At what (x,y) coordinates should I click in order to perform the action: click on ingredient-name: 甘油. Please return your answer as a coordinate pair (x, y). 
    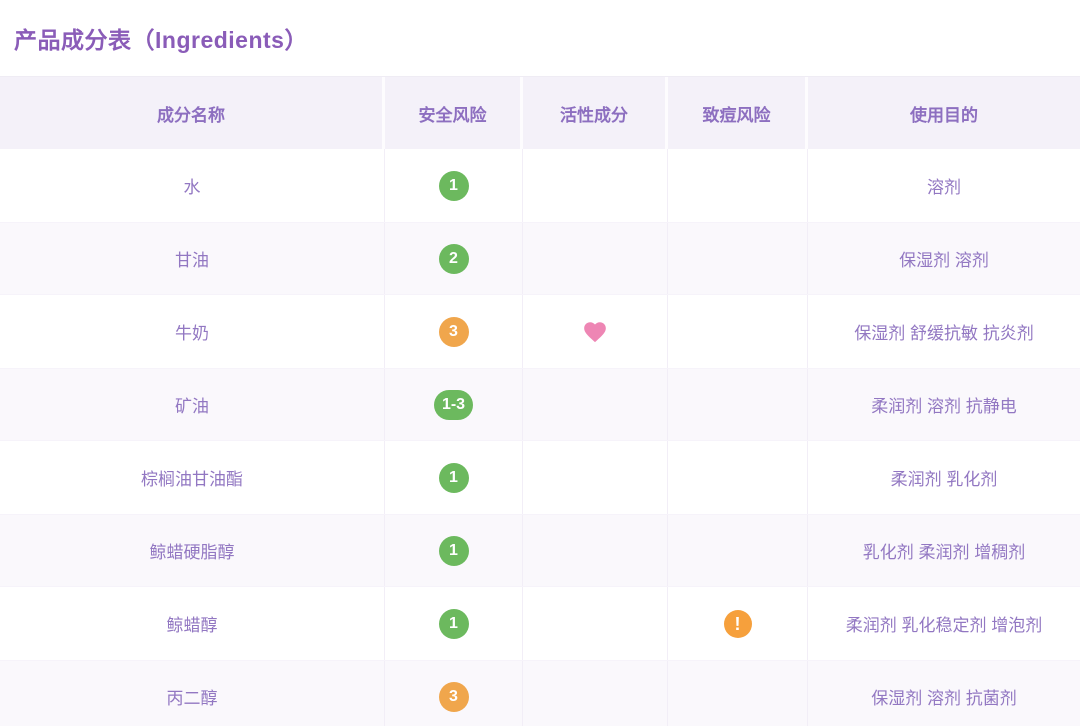
    Looking at the image, I should click on (192, 260).